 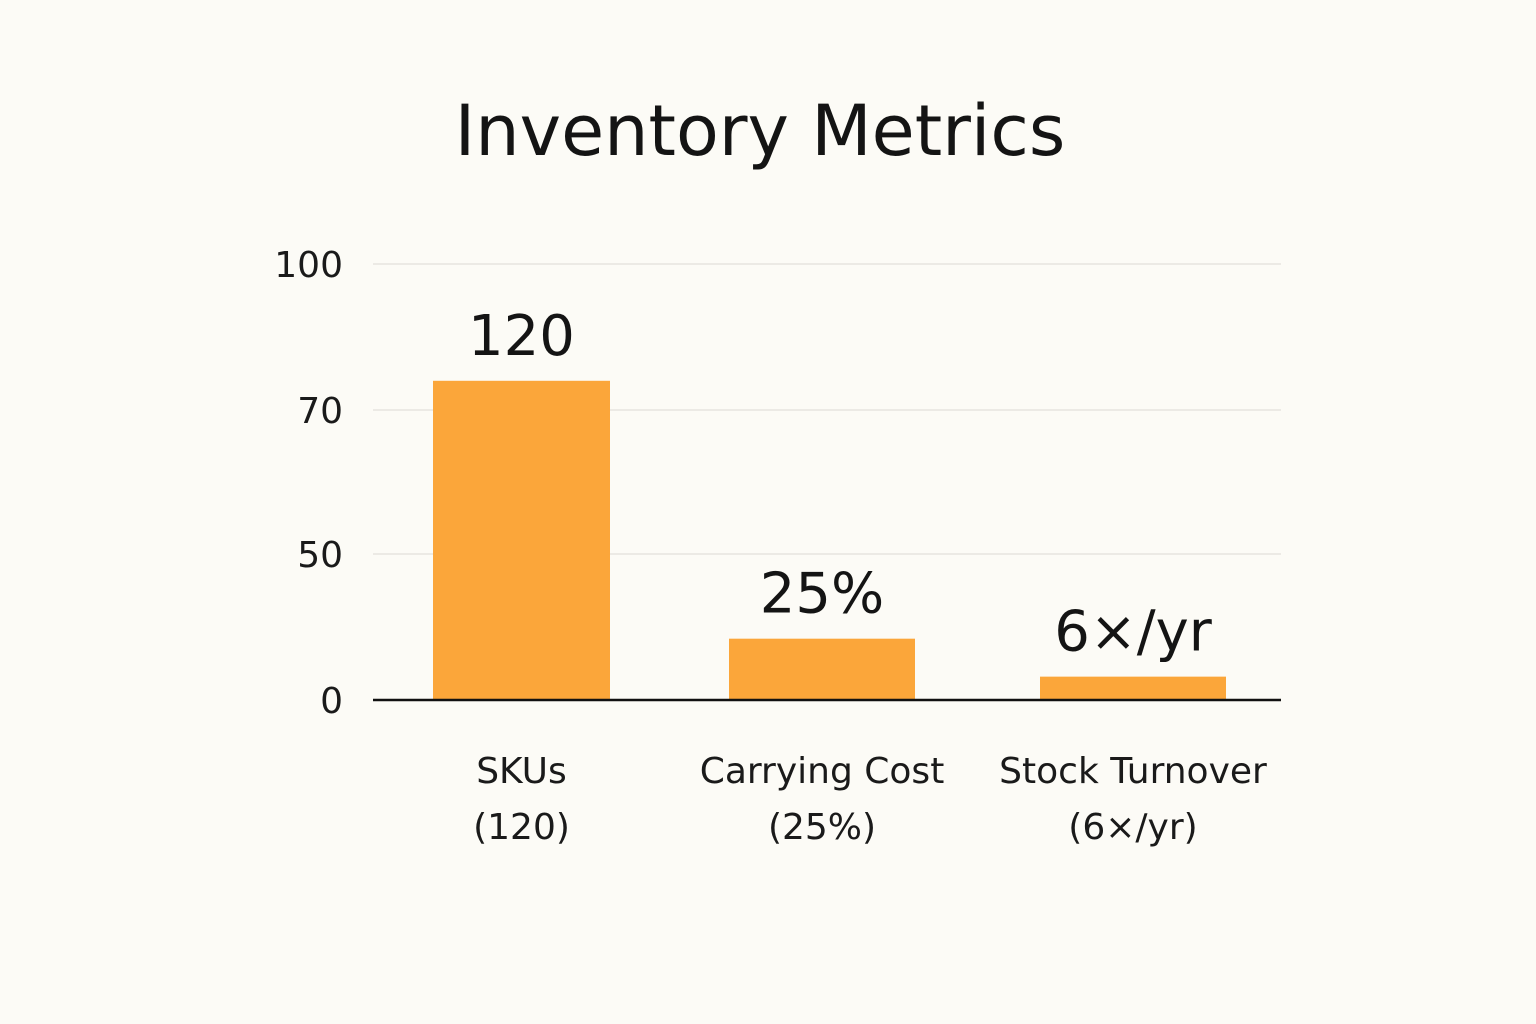 I want to click on data-label-2: 6×/yr, so click(x=1133, y=632).